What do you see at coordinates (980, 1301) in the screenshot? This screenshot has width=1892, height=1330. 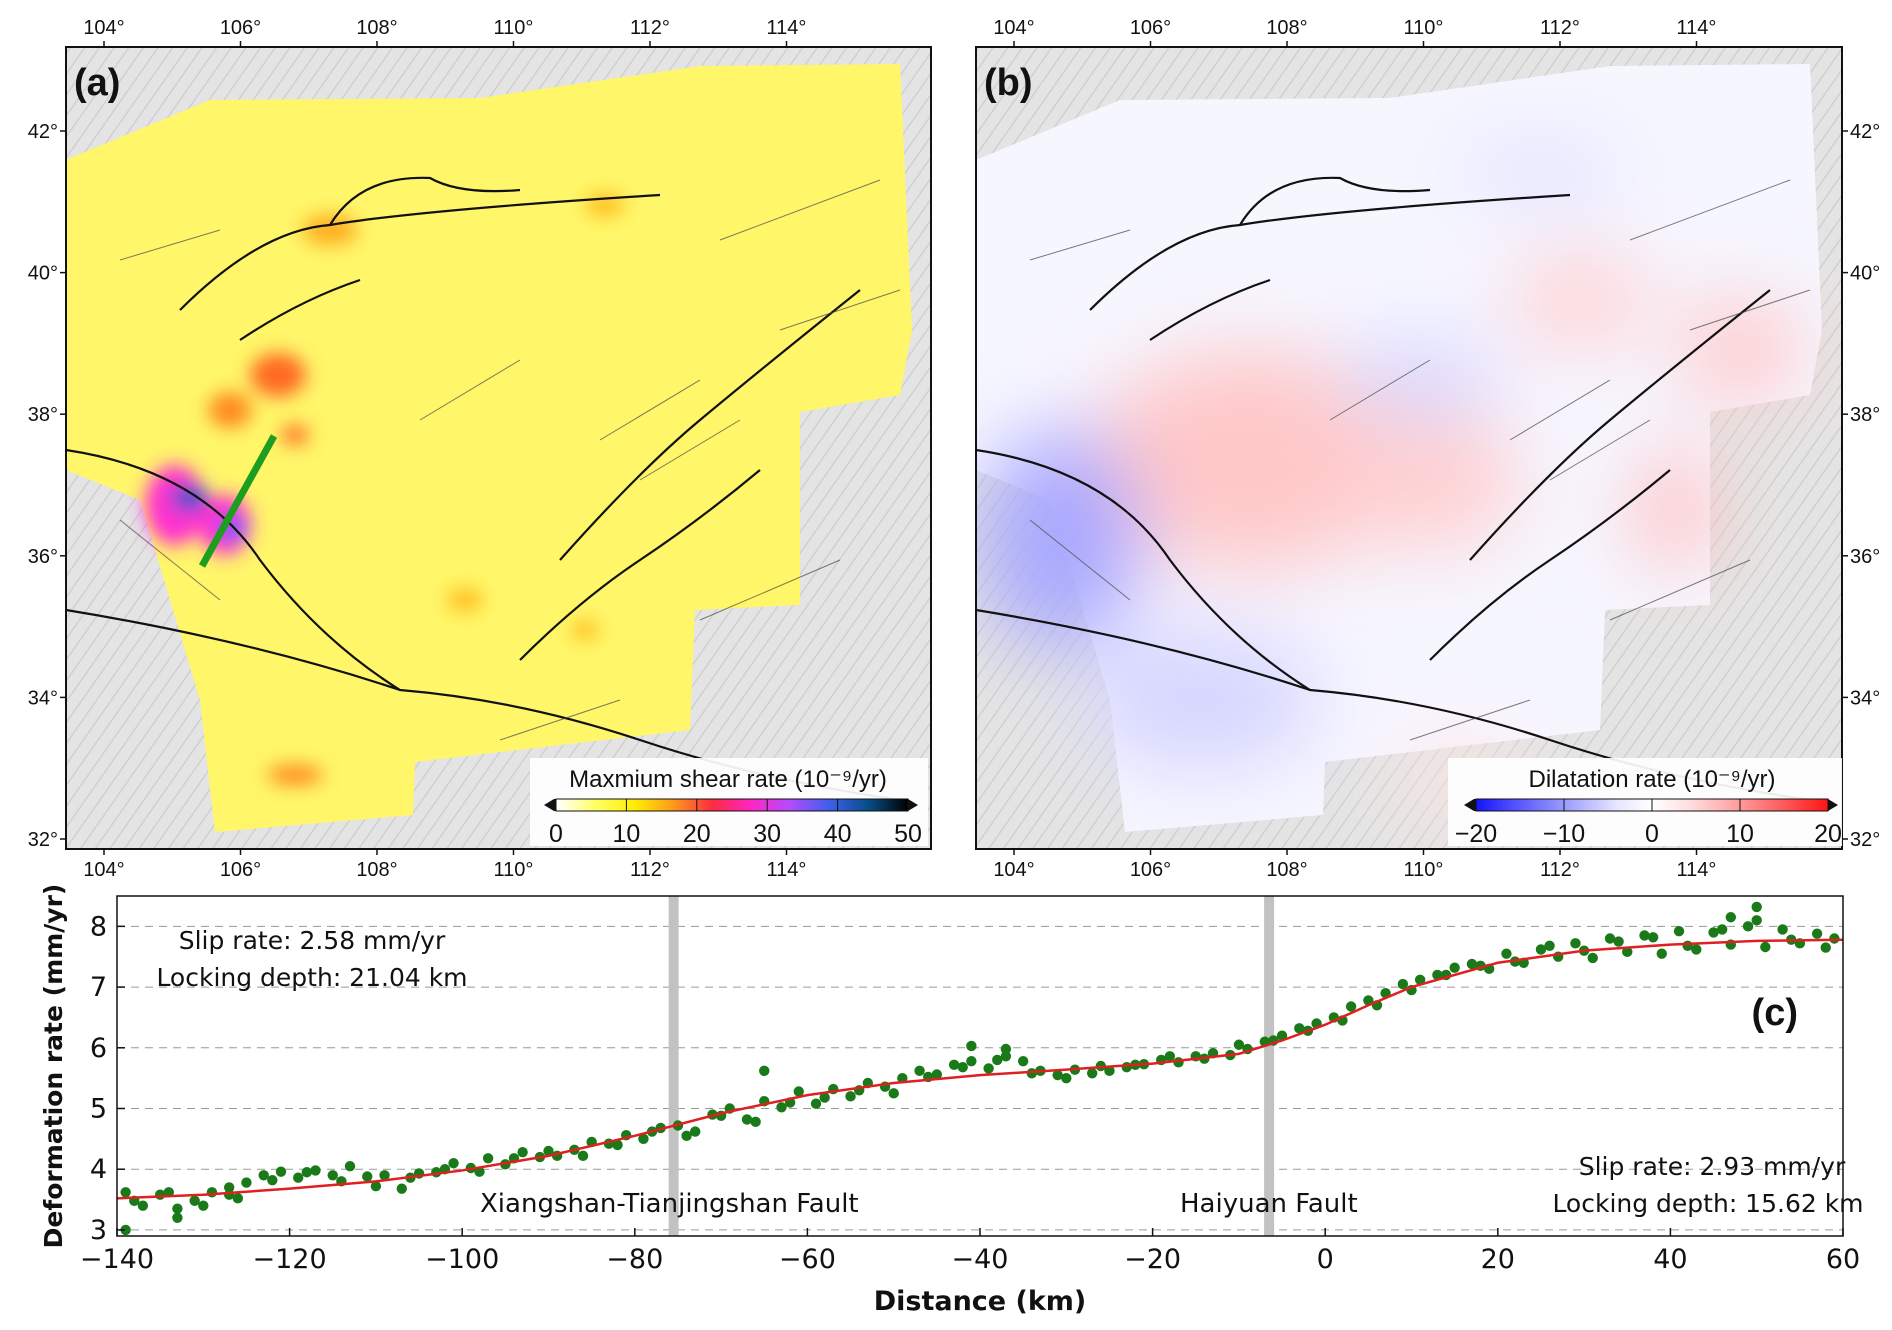 I see `x-axis-label: Distance (km)` at bounding box center [980, 1301].